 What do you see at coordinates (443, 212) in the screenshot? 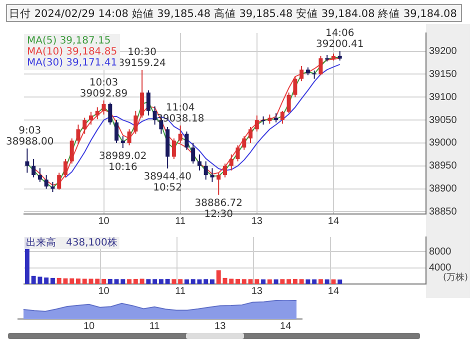
I see `y-tick-label: 38850` at bounding box center [443, 212].